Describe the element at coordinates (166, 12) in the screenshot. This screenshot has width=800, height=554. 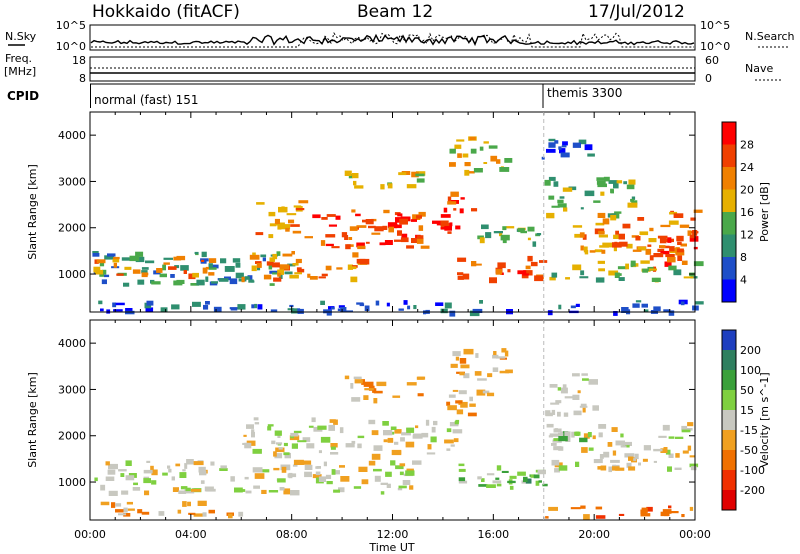
I see `radar-title: Hokkaido (fitACF)` at that location.